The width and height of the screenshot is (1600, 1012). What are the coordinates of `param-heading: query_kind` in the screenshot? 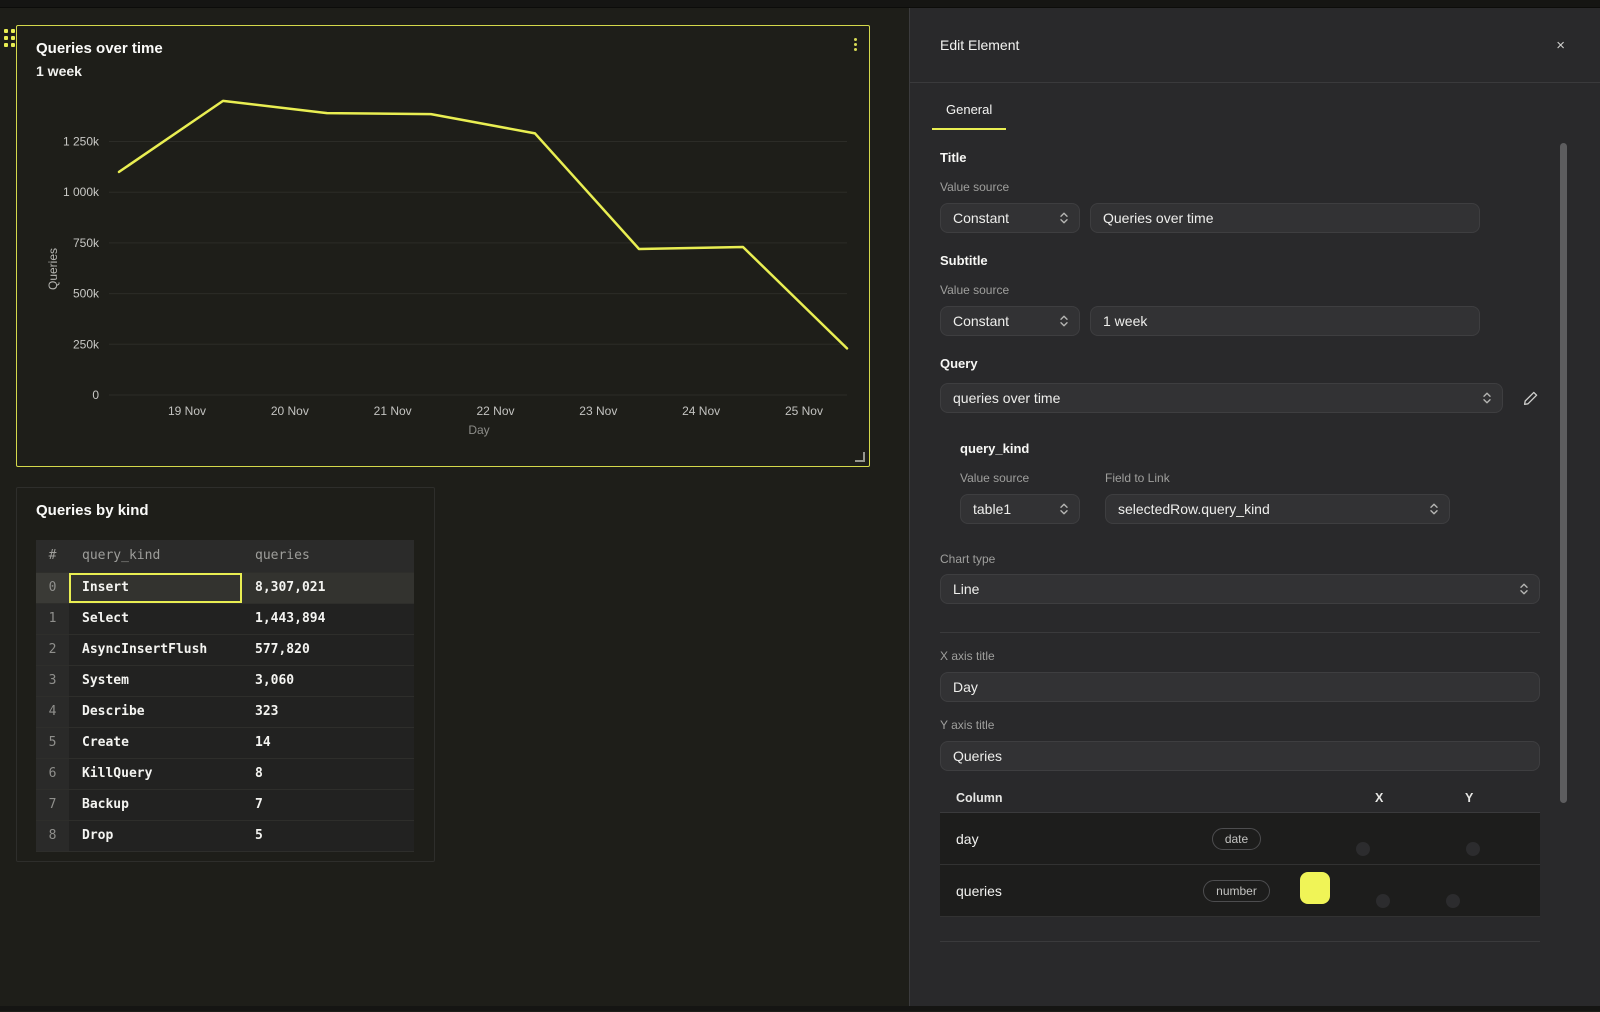 It's located at (995, 448).